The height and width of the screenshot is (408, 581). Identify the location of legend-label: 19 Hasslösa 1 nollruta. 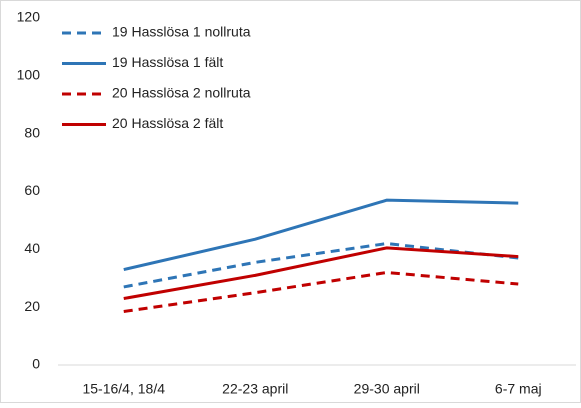
(181, 32).